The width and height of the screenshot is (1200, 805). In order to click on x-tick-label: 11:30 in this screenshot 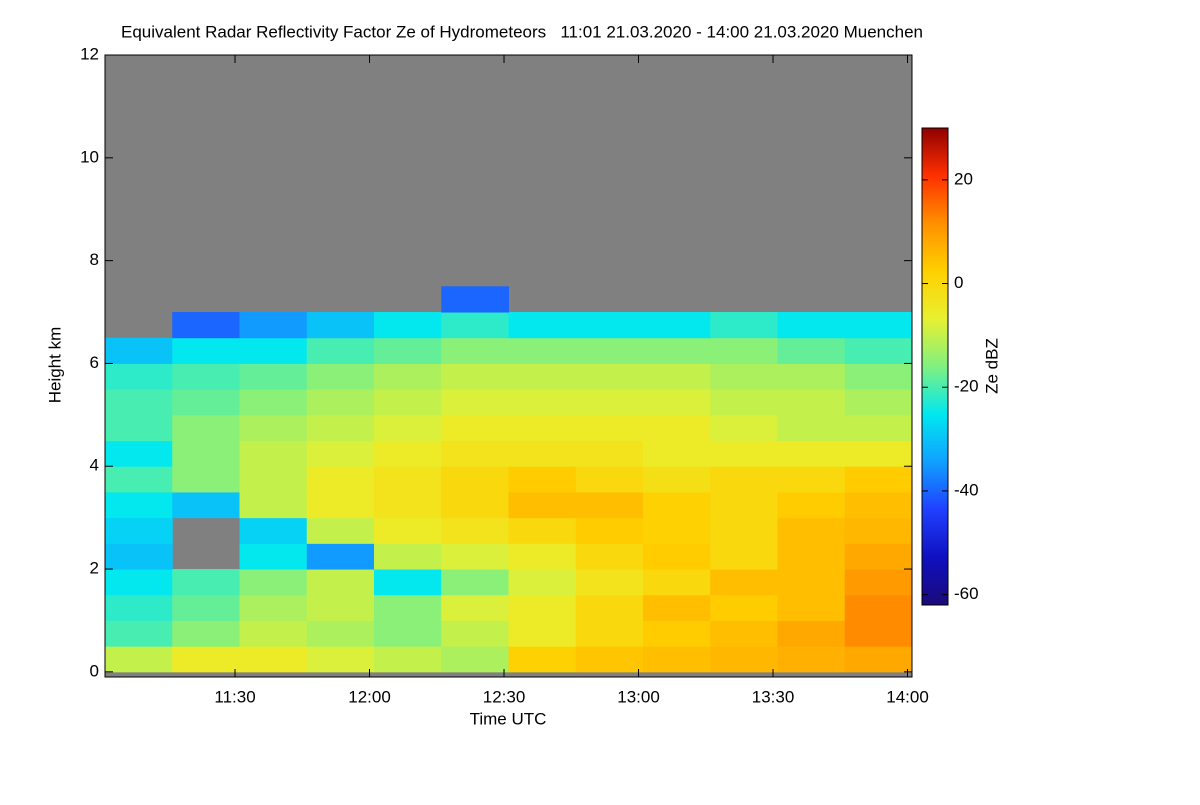, I will do `click(234, 696)`.